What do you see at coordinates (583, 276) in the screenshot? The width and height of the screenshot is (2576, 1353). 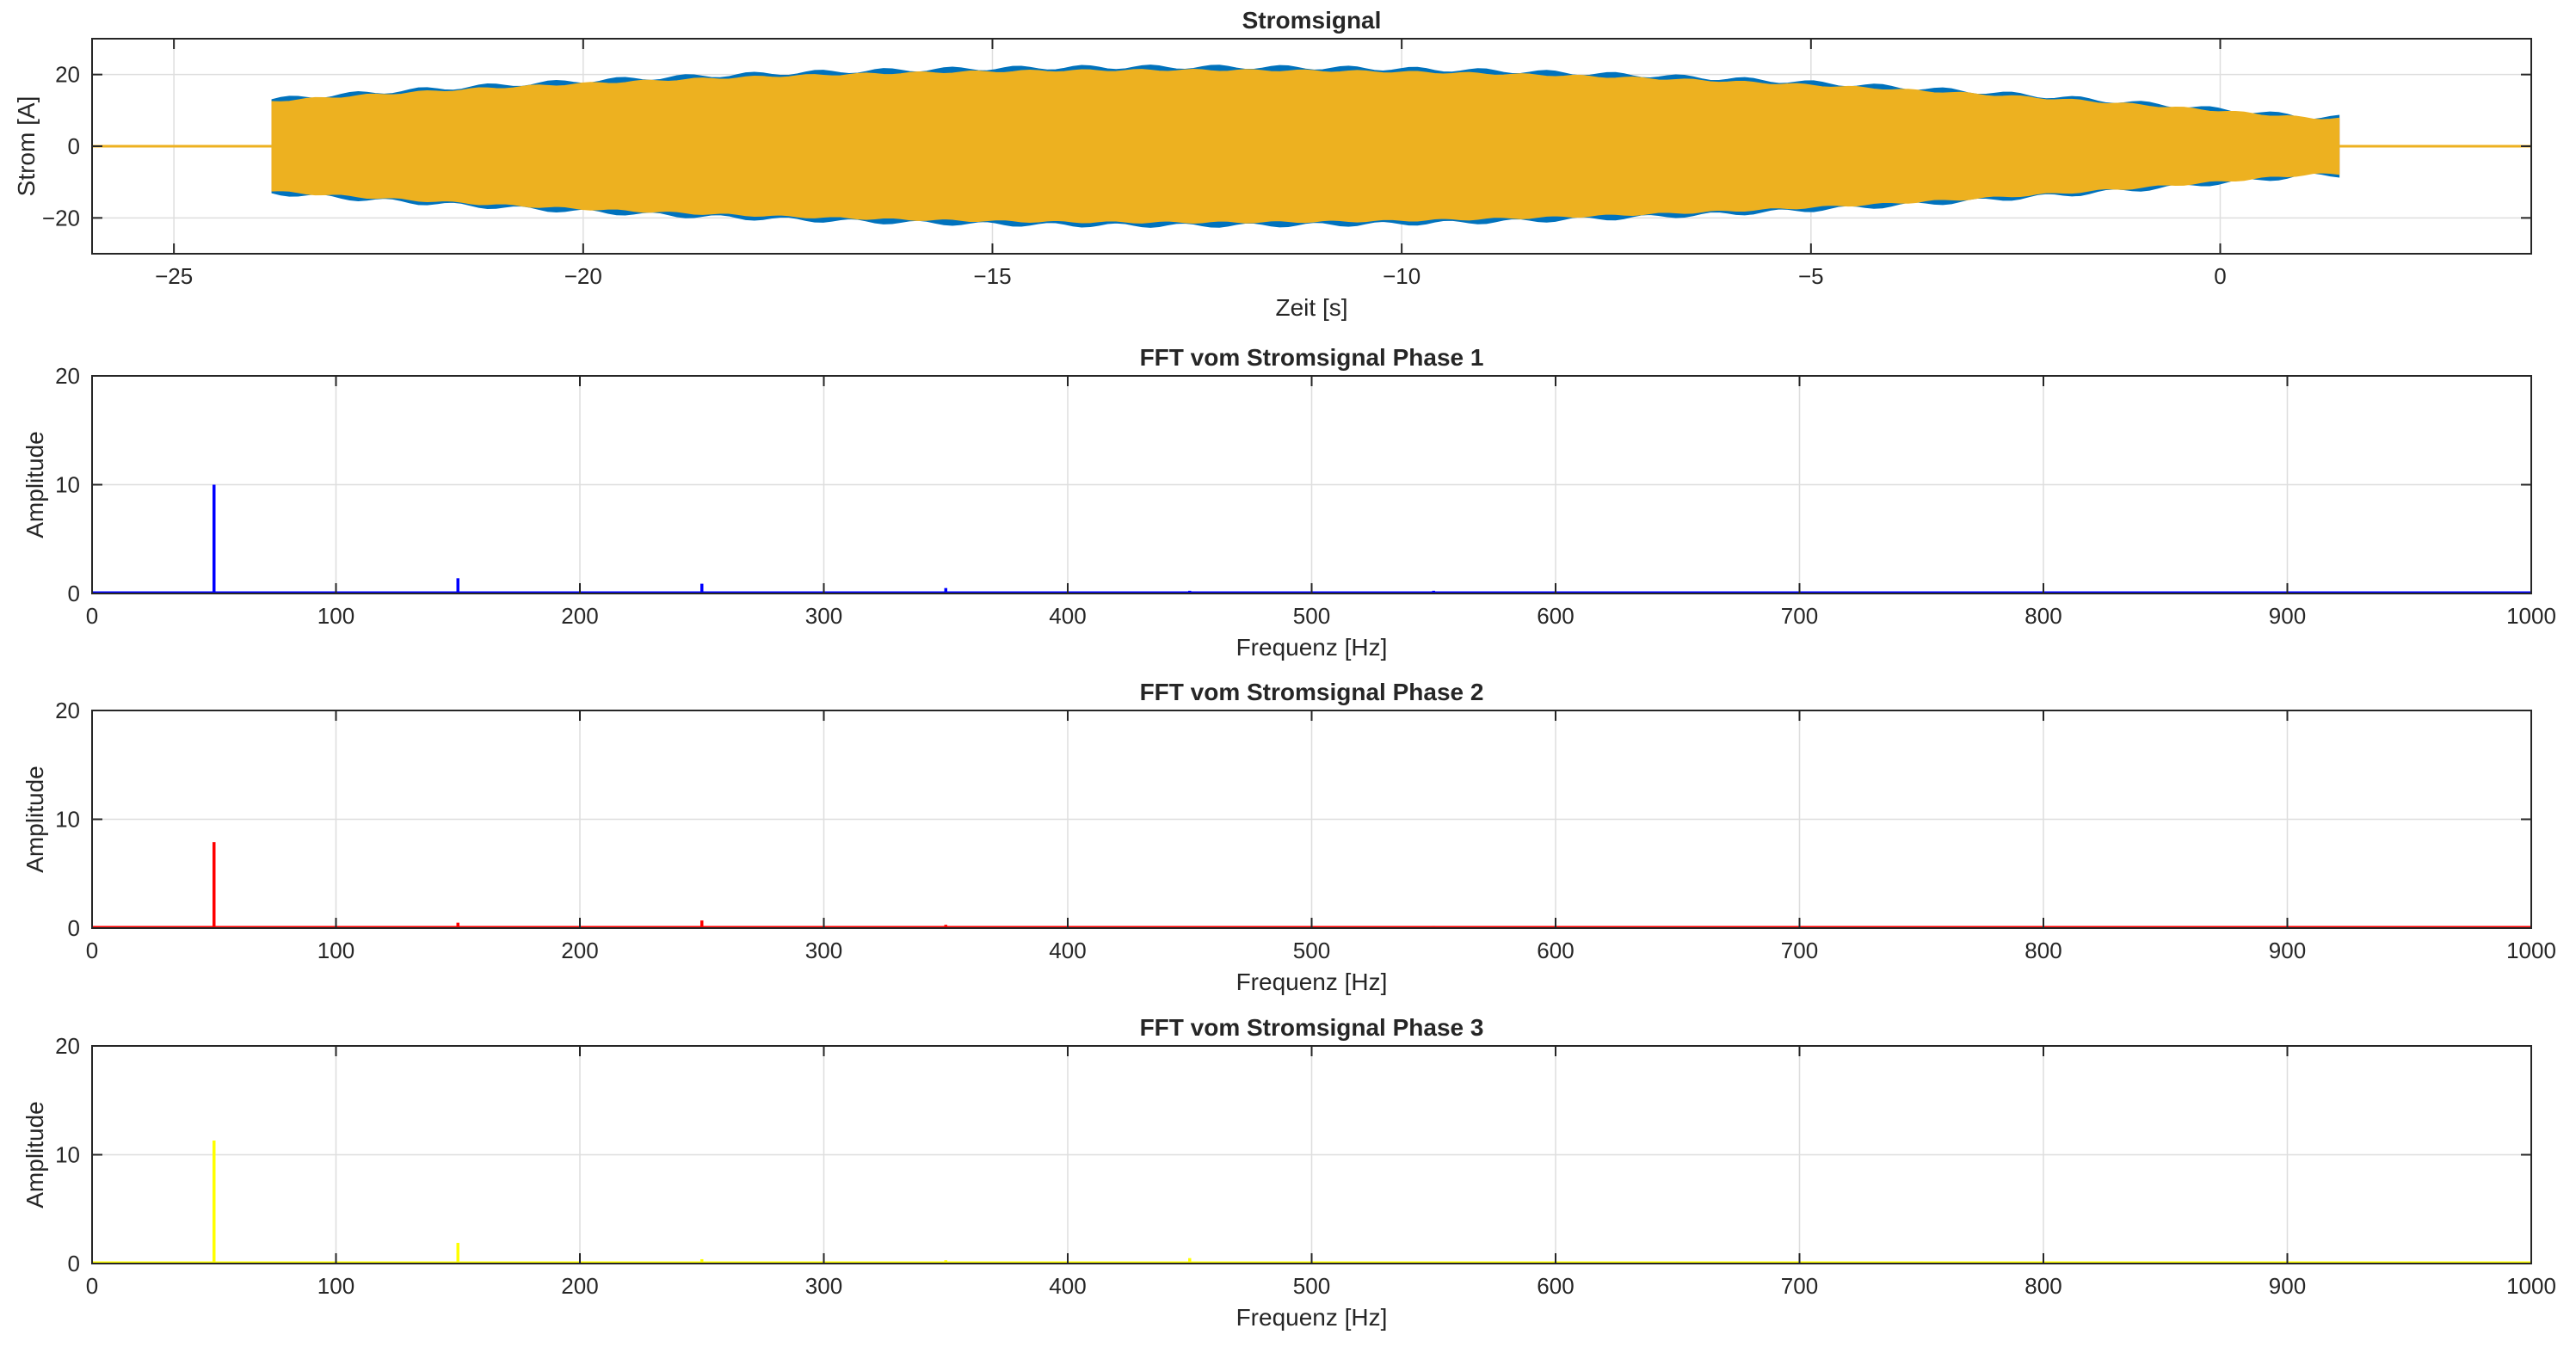 I see `x-tick-label: −20` at bounding box center [583, 276].